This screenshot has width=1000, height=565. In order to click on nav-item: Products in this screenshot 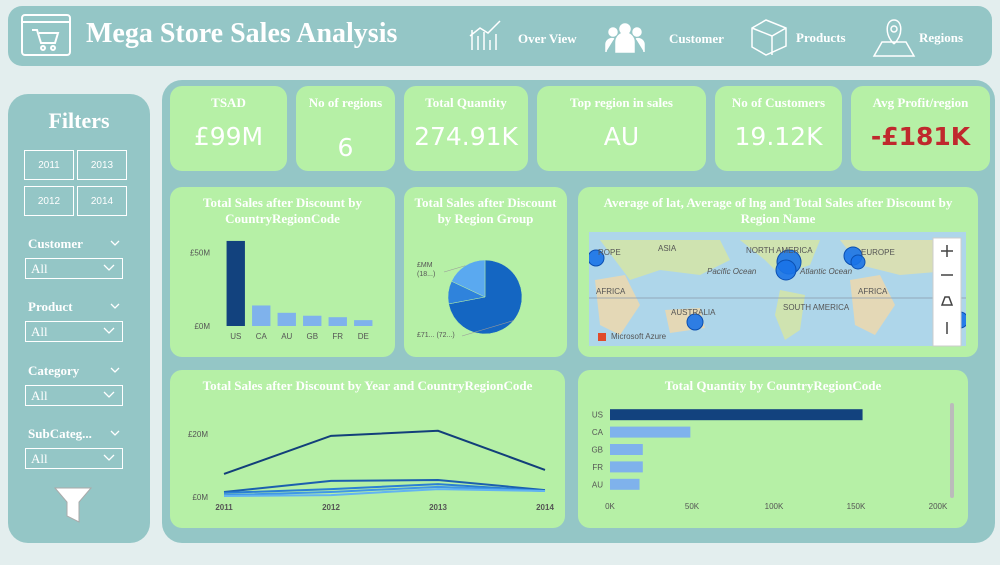, I will do `click(821, 37)`.